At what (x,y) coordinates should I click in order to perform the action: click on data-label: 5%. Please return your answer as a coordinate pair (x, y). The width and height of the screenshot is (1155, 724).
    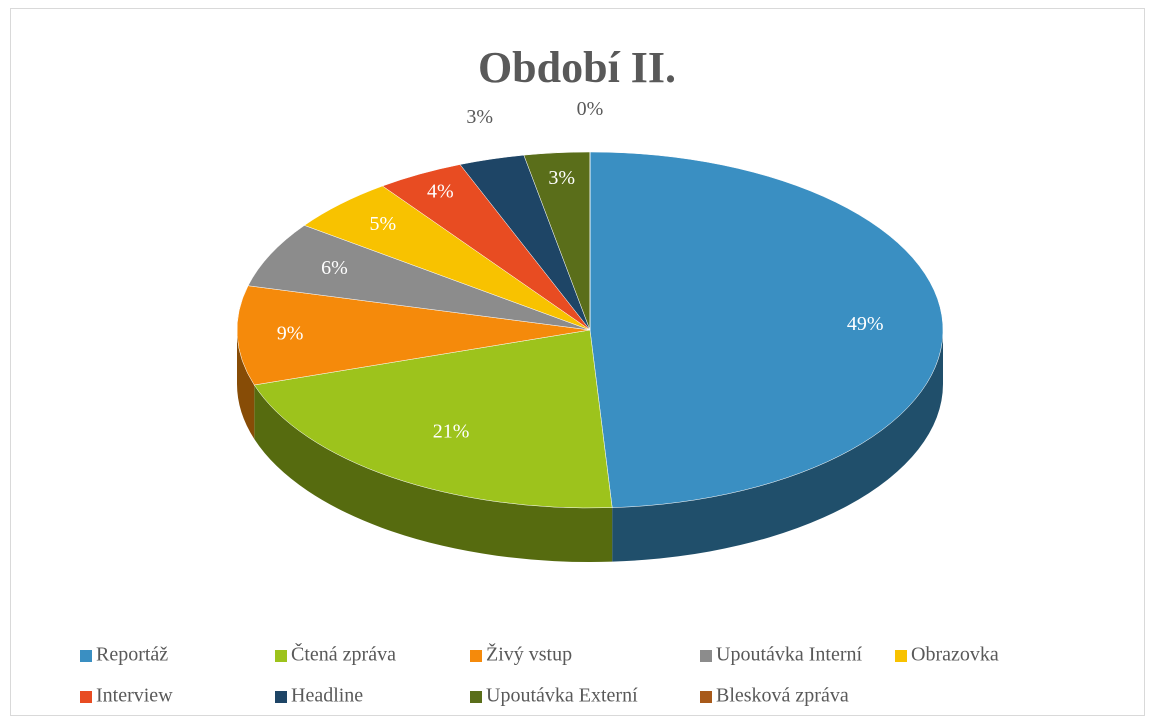
    Looking at the image, I should click on (382, 224).